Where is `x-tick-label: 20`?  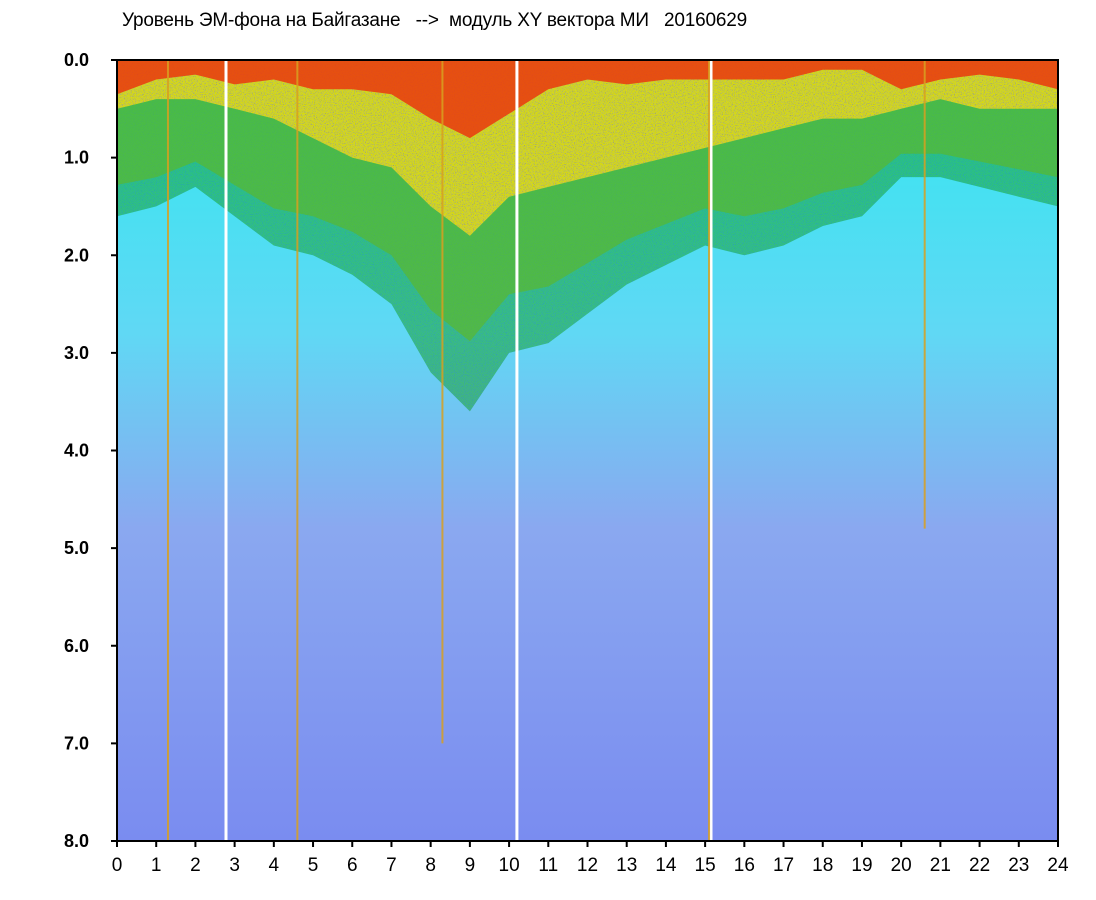
x-tick-label: 20 is located at coordinates (901, 865).